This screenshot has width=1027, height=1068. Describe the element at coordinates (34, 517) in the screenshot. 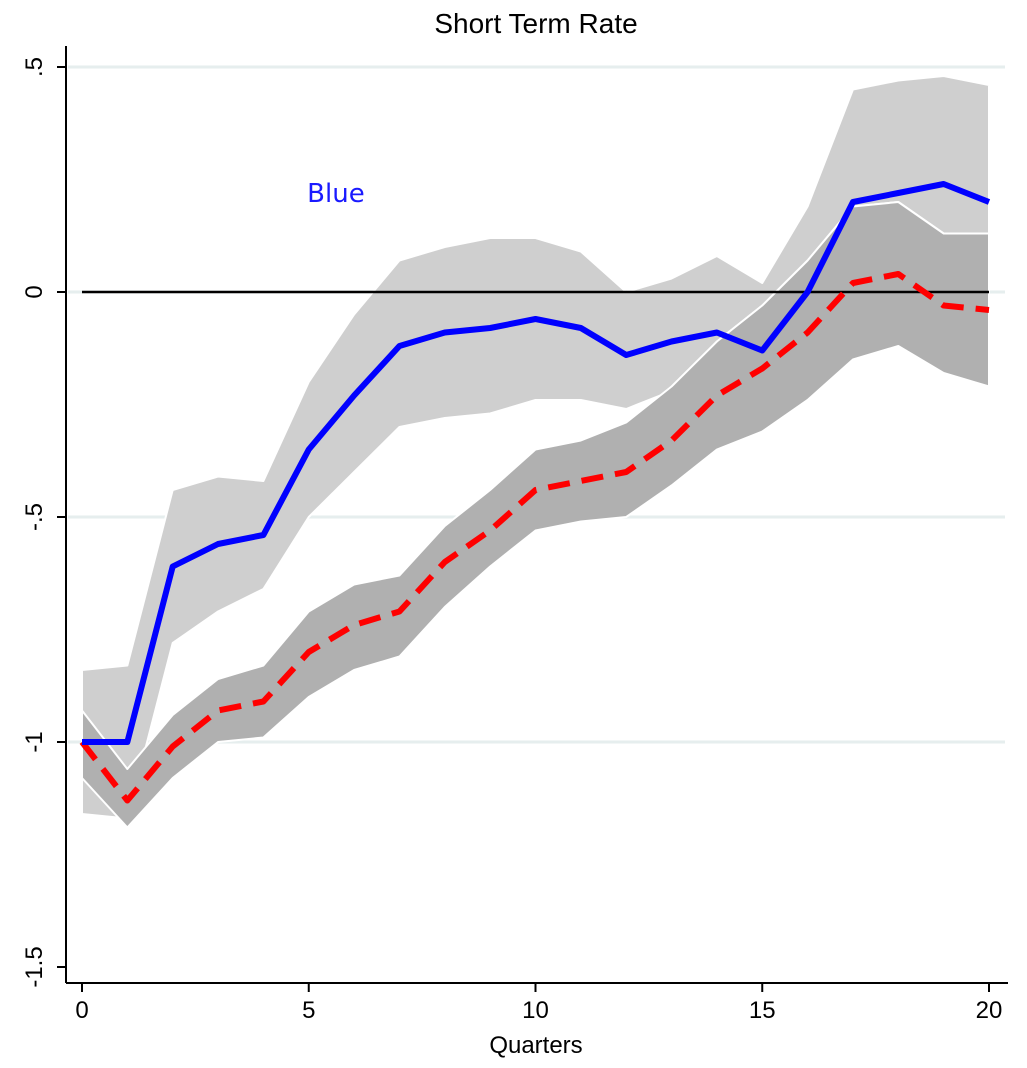

I see `y-tick-label-2: -.5` at that location.